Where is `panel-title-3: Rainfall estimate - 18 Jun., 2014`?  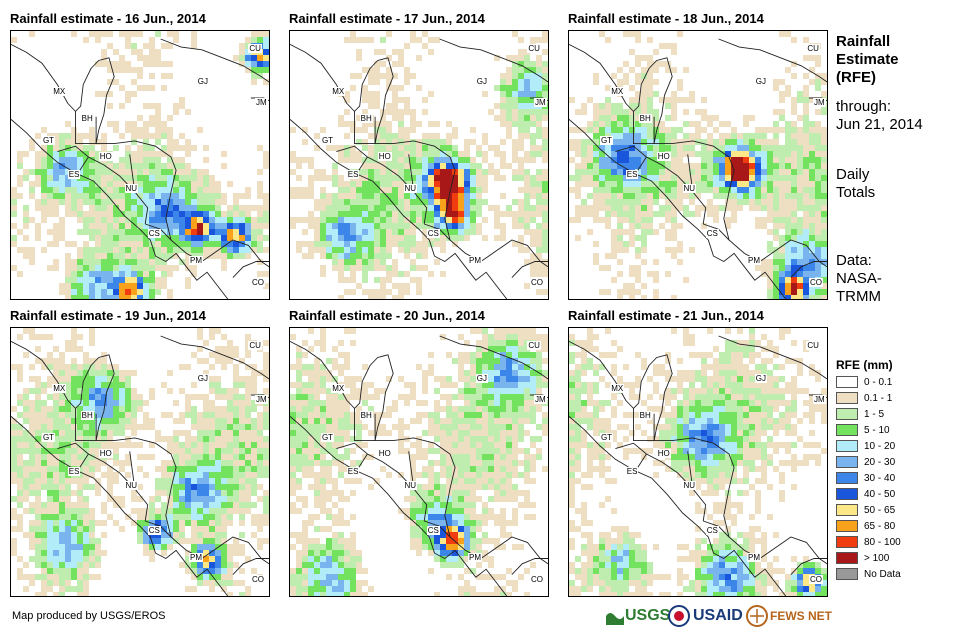
panel-title-3: Rainfall estimate - 18 Jun., 2014 is located at coordinates (666, 18).